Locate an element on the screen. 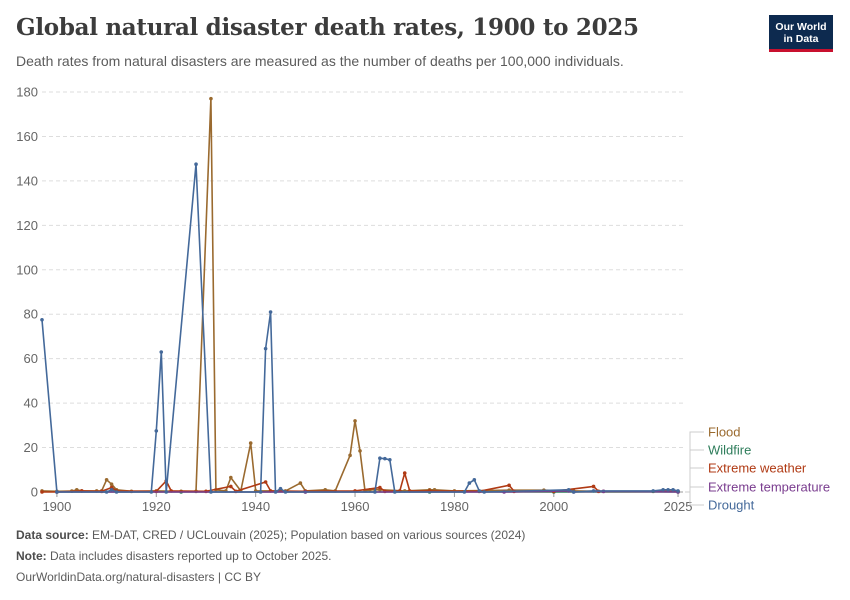  x-tick-label: 1960 is located at coordinates (355, 506).